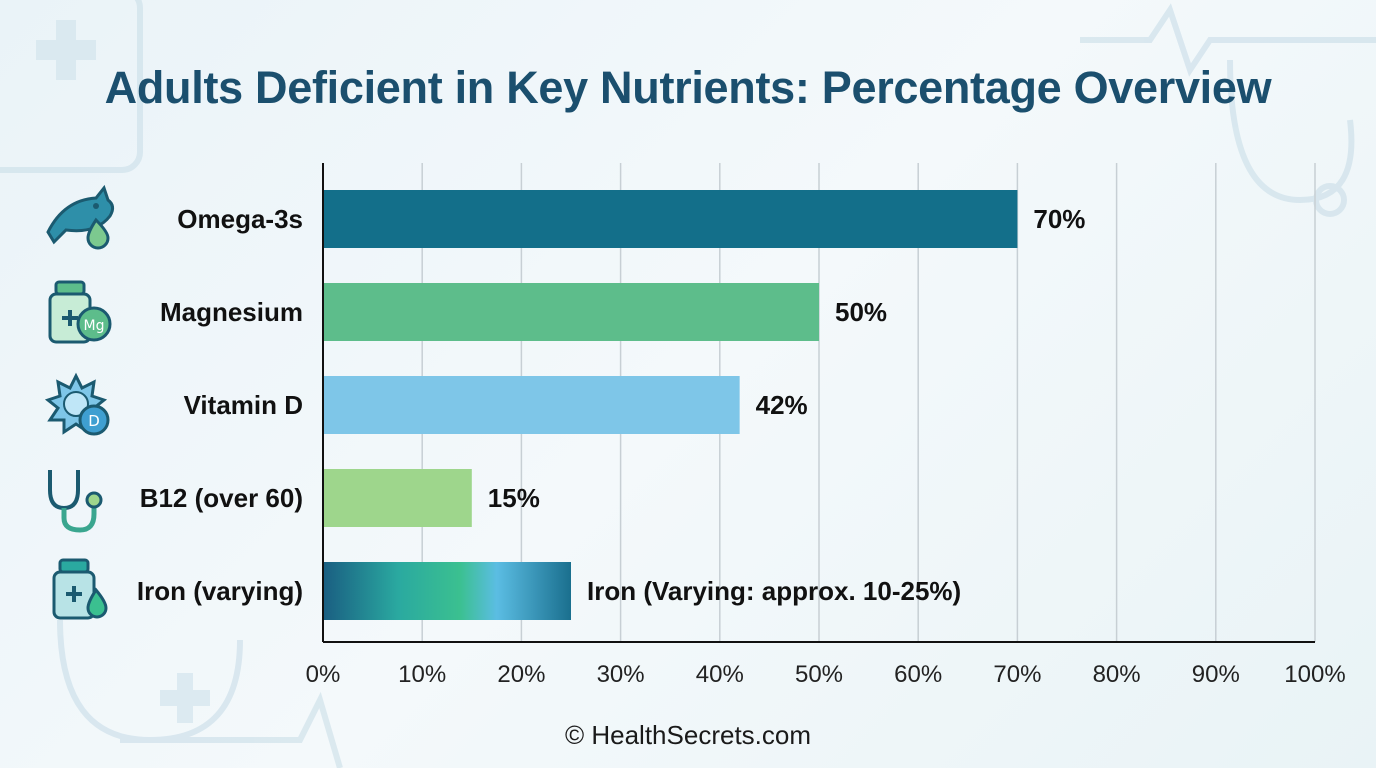  What do you see at coordinates (80, 217) in the screenshot?
I see `fish-drop-icon` at bounding box center [80, 217].